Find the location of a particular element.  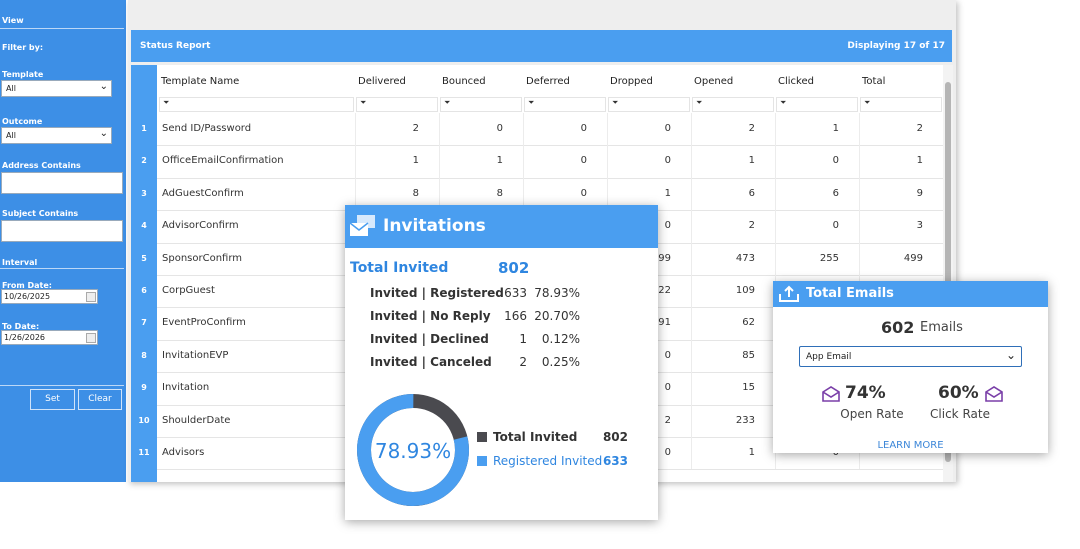

template-name: Send ID/Password is located at coordinates (207, 128).